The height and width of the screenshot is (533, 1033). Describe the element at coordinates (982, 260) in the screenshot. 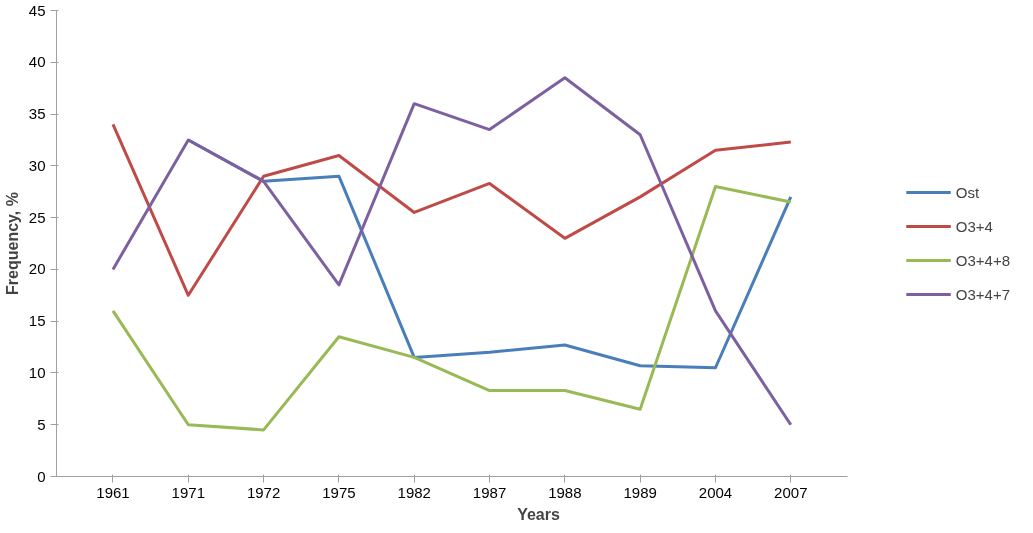

I see `legend-label: O3+4+8` at that location.